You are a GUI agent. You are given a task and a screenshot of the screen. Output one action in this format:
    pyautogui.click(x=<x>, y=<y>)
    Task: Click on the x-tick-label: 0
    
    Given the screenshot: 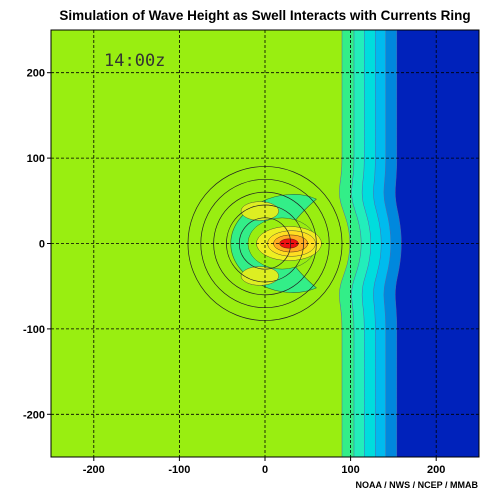 What is the action you would take?
    pyautogui.click(x=265, y=470)
    